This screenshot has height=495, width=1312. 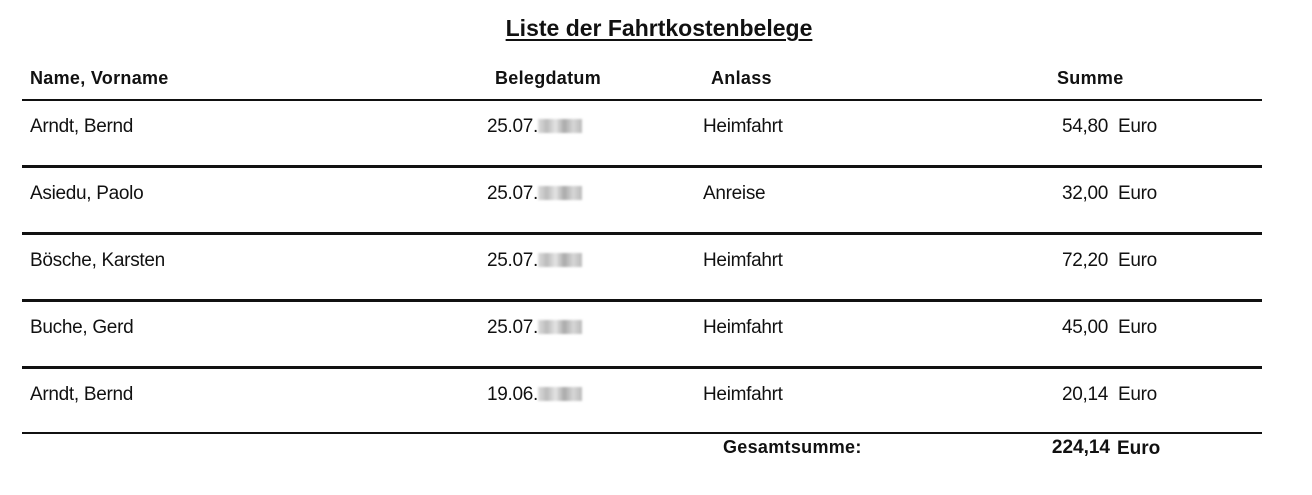 I want to click on column-header-date: Belegdatum, so click(x=548, y=78).